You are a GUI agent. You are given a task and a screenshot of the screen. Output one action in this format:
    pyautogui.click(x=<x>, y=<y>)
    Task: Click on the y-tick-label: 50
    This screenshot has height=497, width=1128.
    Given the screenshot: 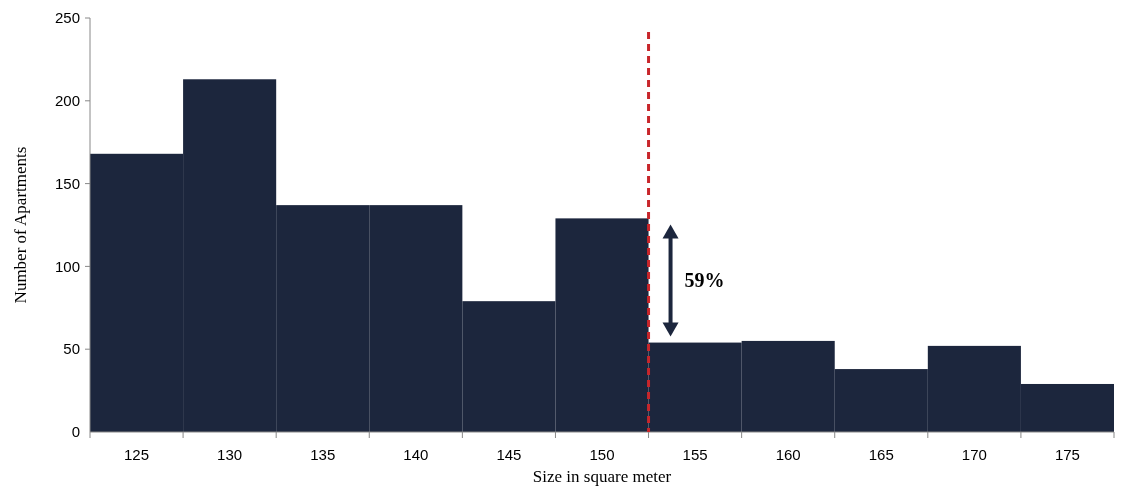 What is the action you would take?
    pyautogui.click(x=71, y=349)
    